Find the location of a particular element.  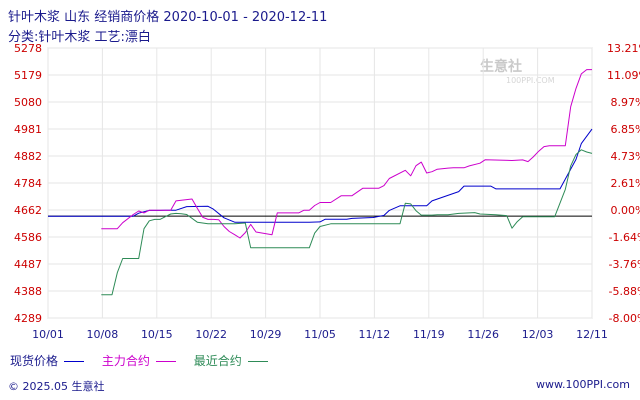

legend-label-spot: 现货价格 is located at coordinates (34, 361).